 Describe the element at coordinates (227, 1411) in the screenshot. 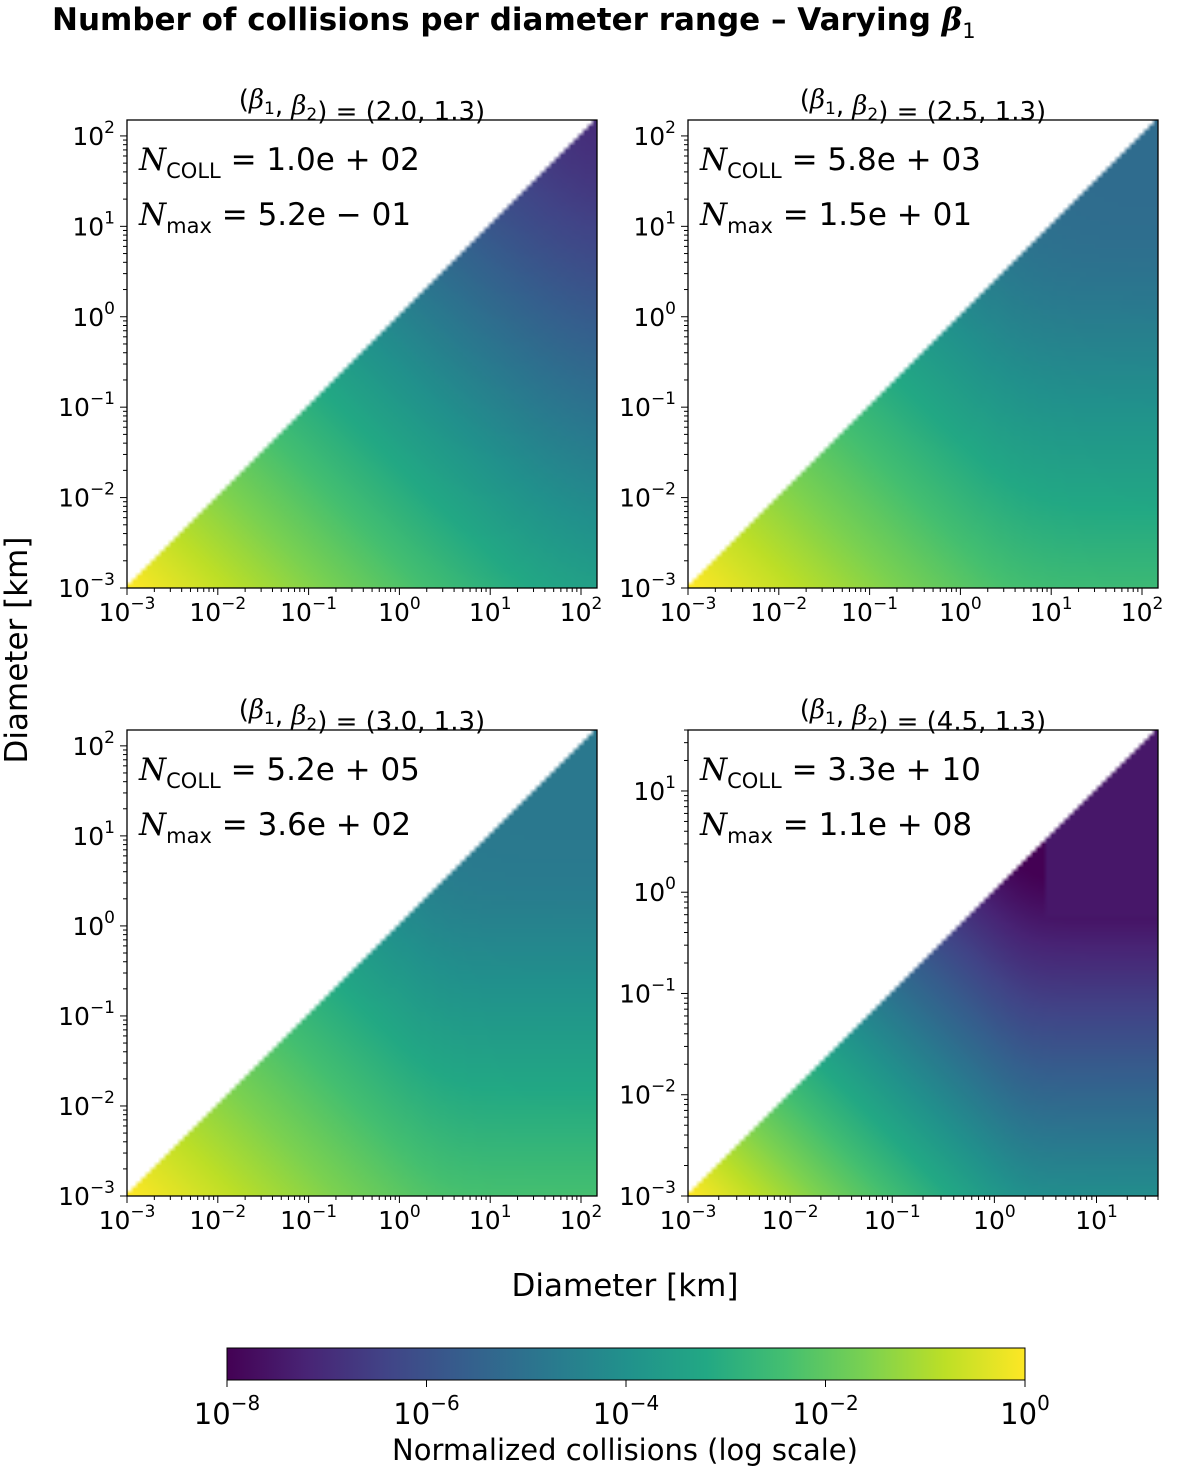

I see `colorbar-tick-label: 10⁻⁸` at that location.